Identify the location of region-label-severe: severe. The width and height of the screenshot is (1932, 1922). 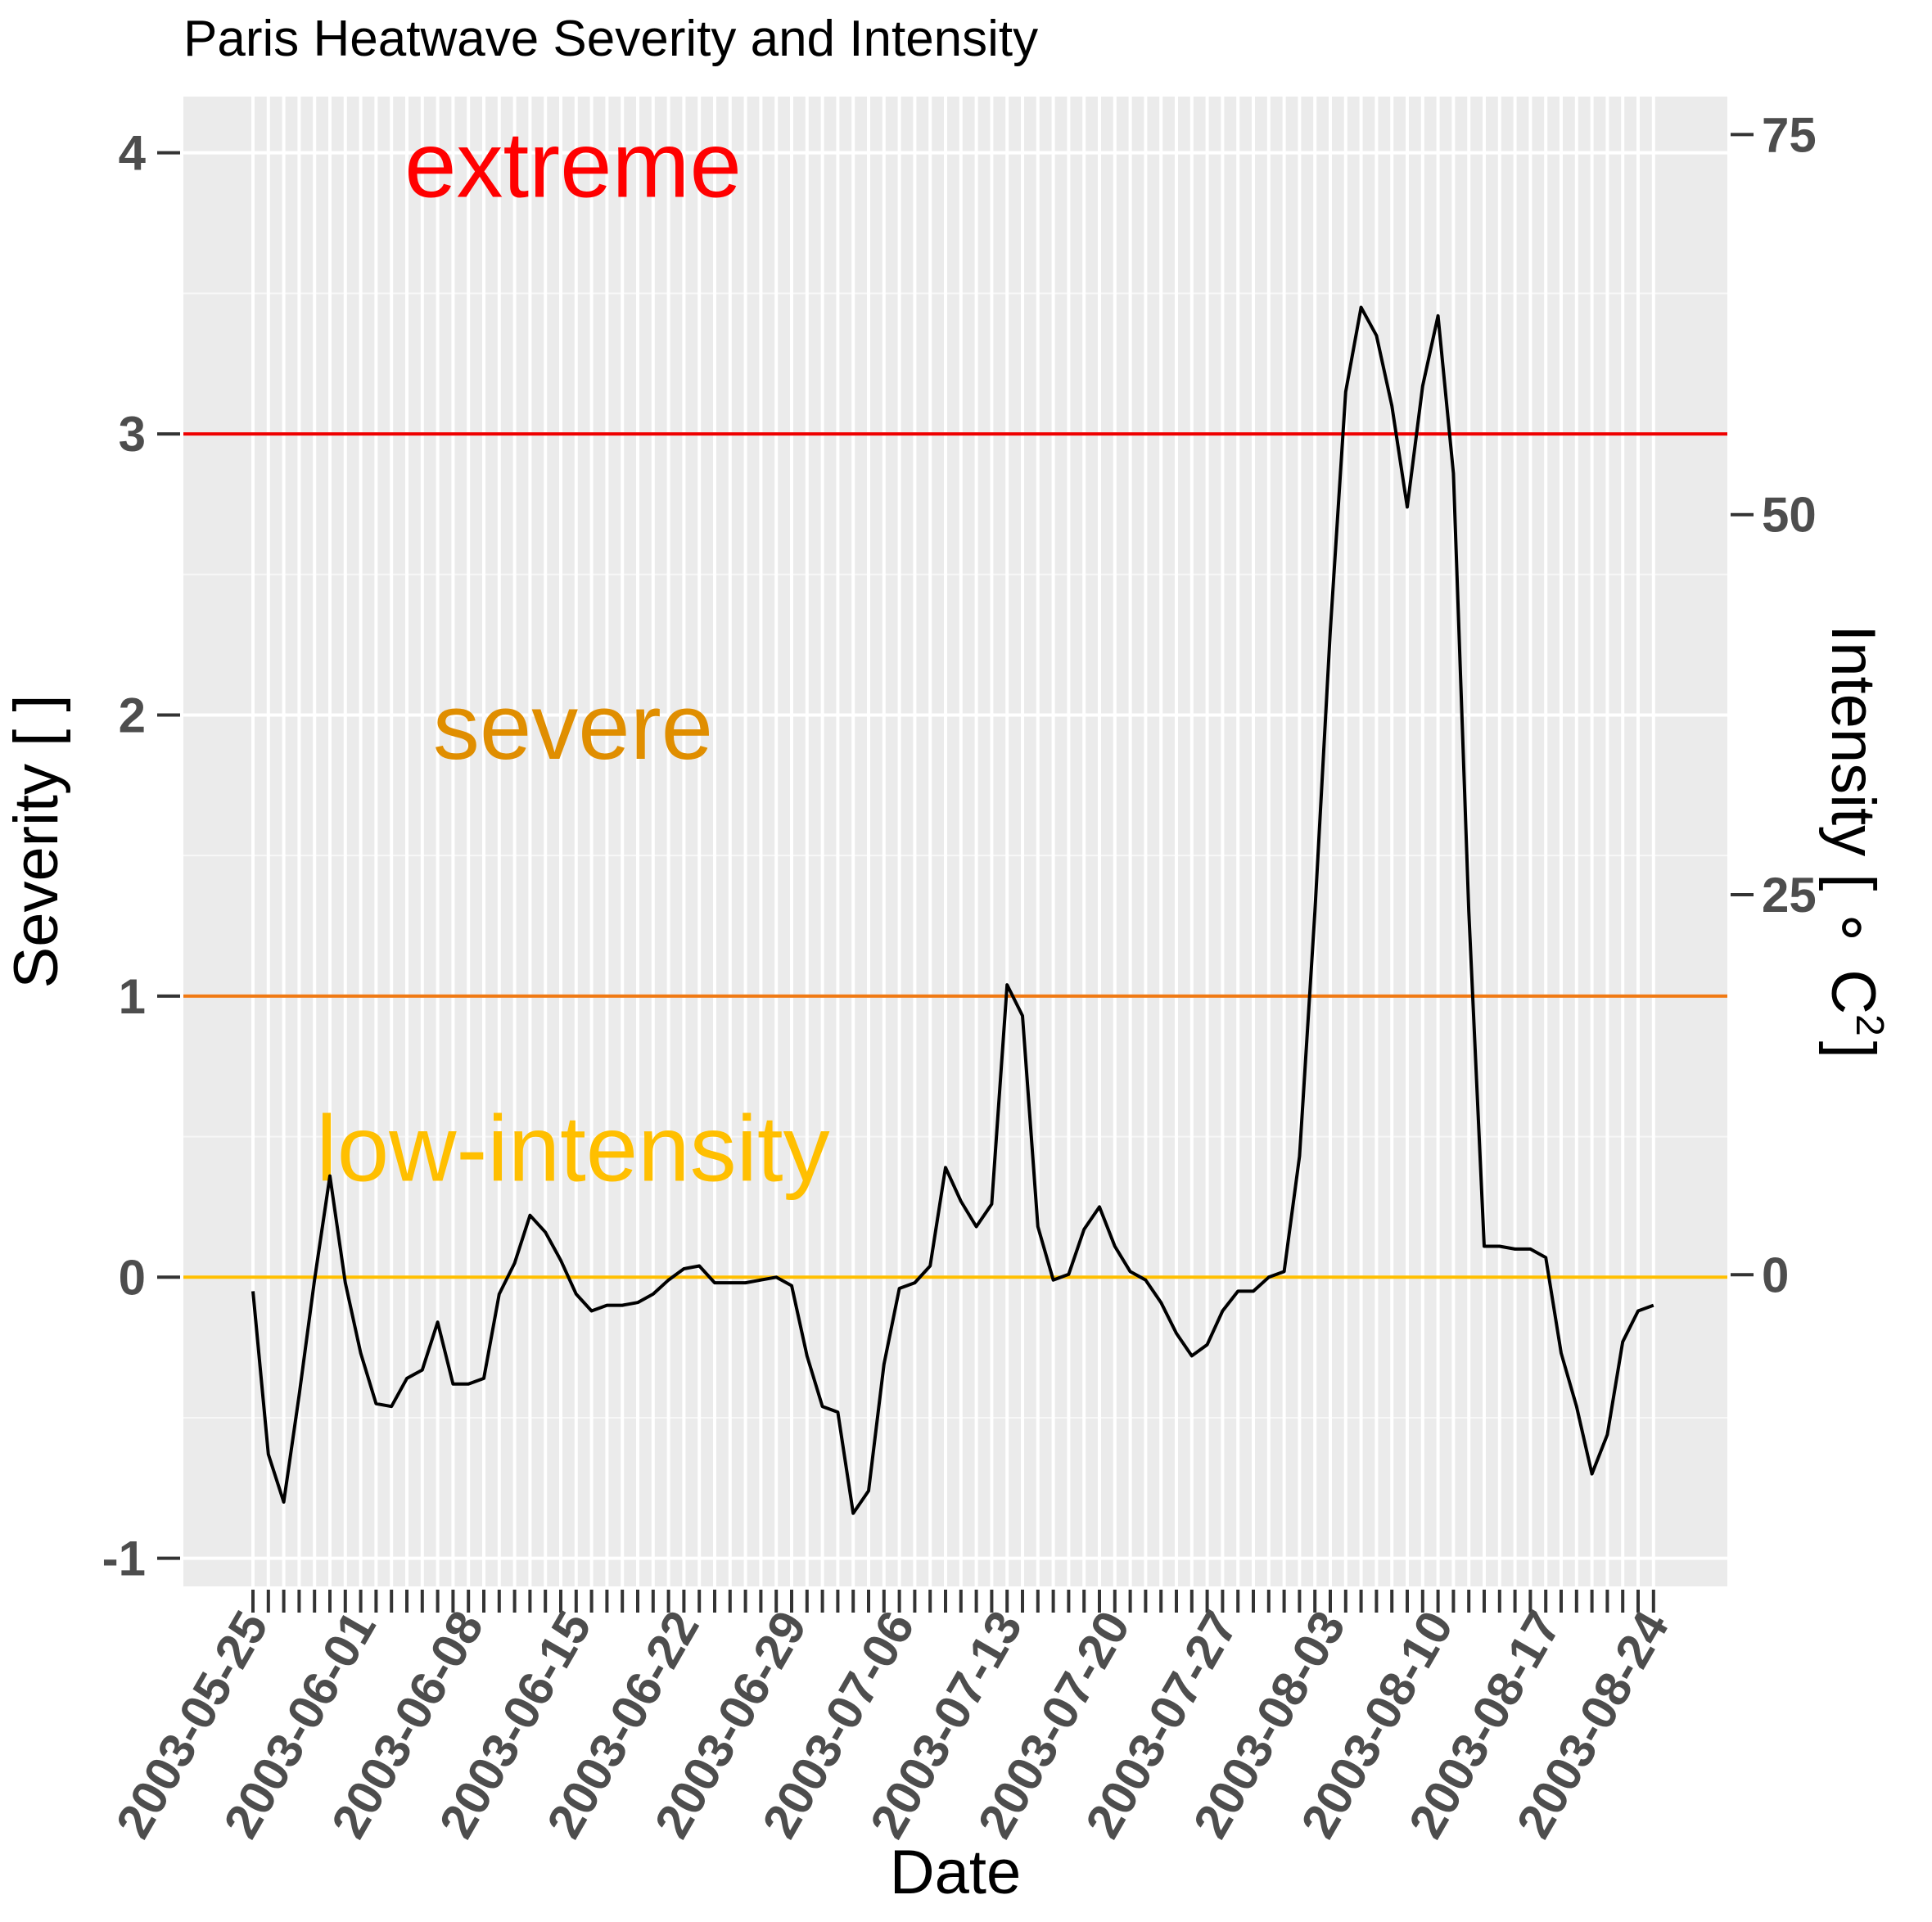
(573, 727).